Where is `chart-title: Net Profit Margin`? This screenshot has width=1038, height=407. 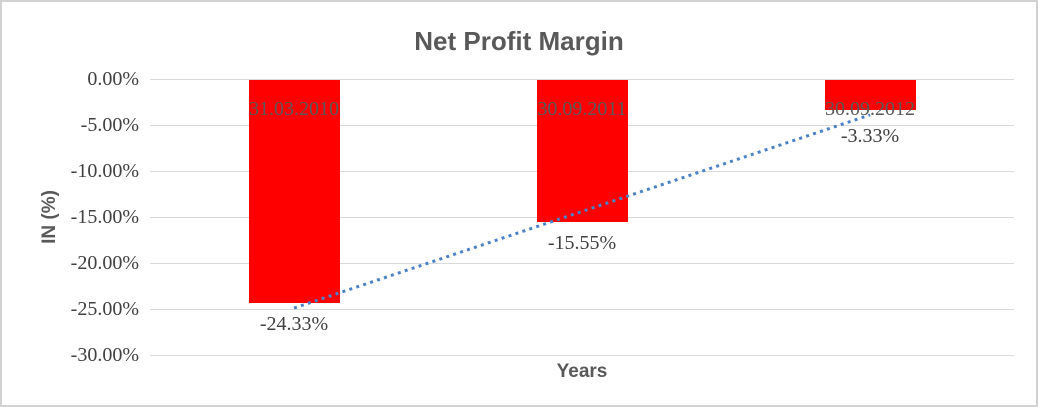
chart-title: Net Profit Margin is located at coordinates (519, 41).